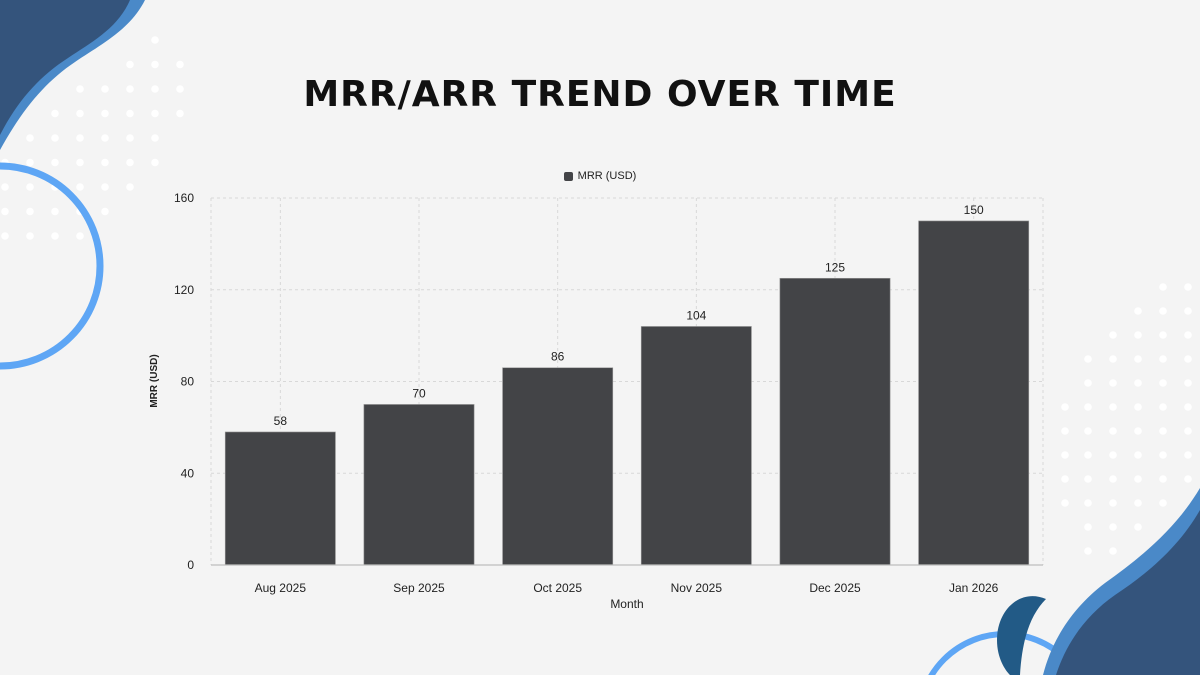  What do you see at coordinates (568, 176) in the screenshot?
I see `legend-swatch-mrr` at bounding box center [568, 176].